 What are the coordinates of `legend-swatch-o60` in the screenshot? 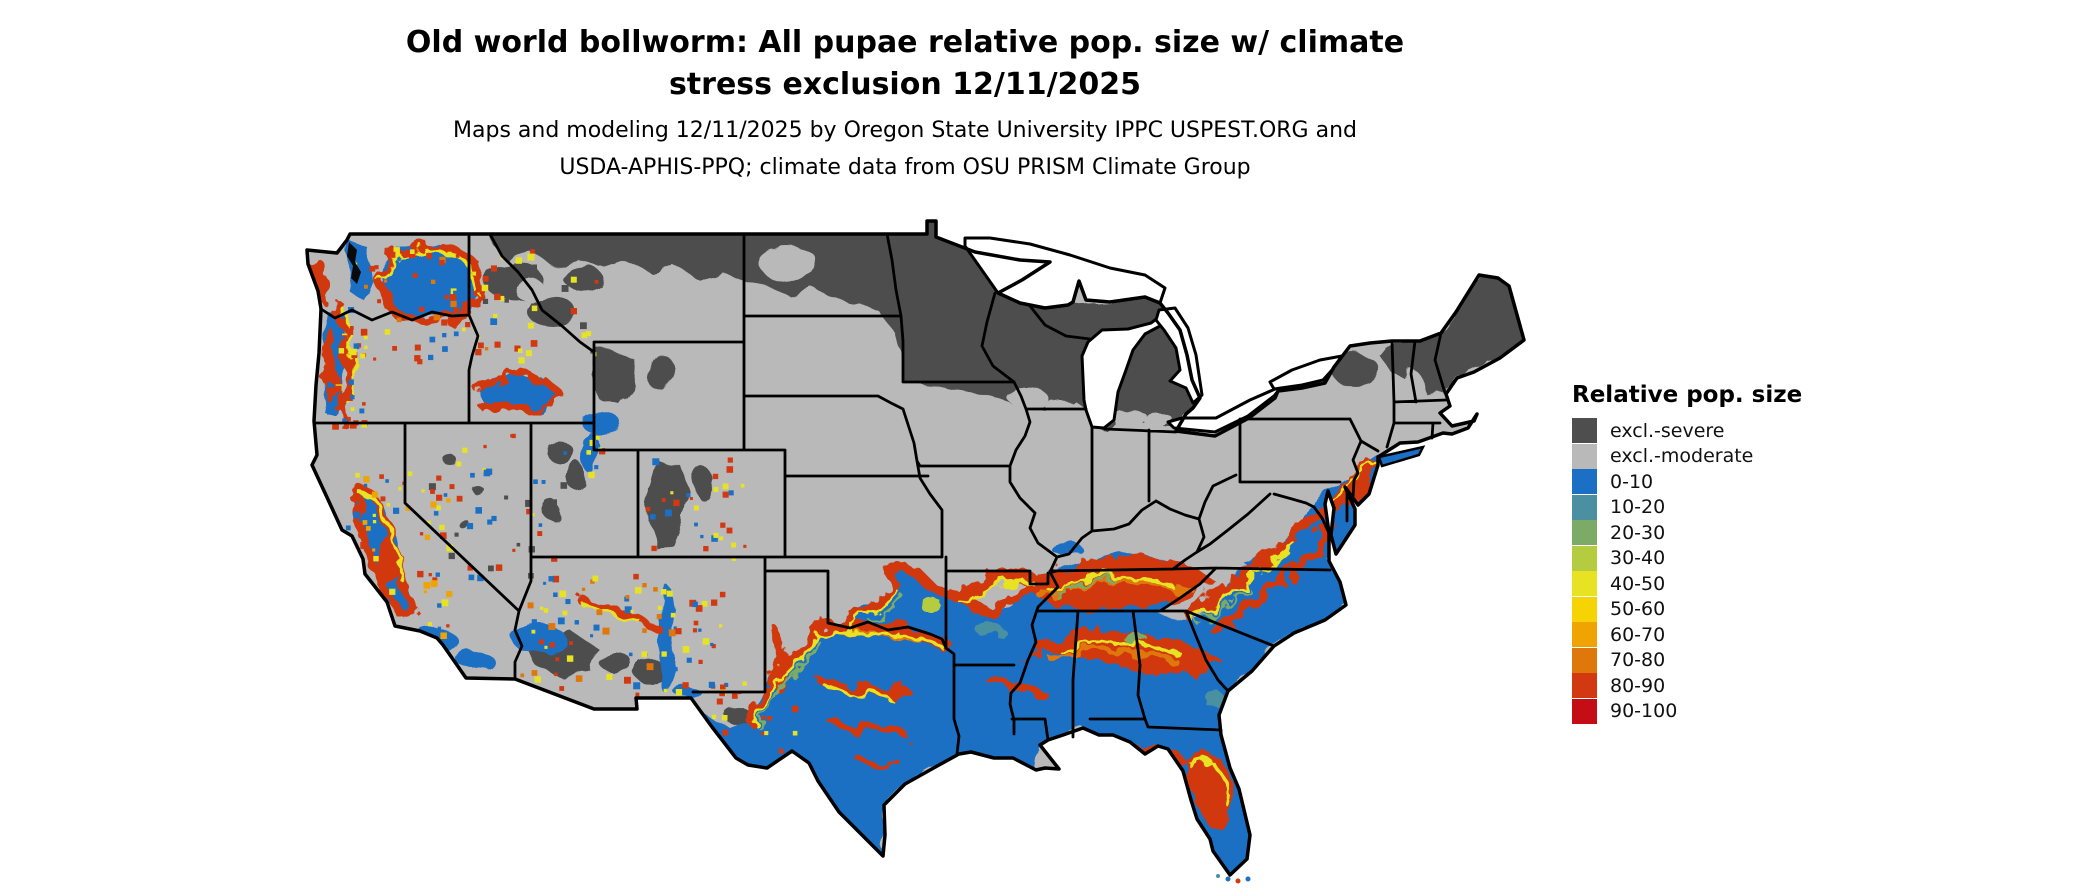 It's located at (1584, 635).